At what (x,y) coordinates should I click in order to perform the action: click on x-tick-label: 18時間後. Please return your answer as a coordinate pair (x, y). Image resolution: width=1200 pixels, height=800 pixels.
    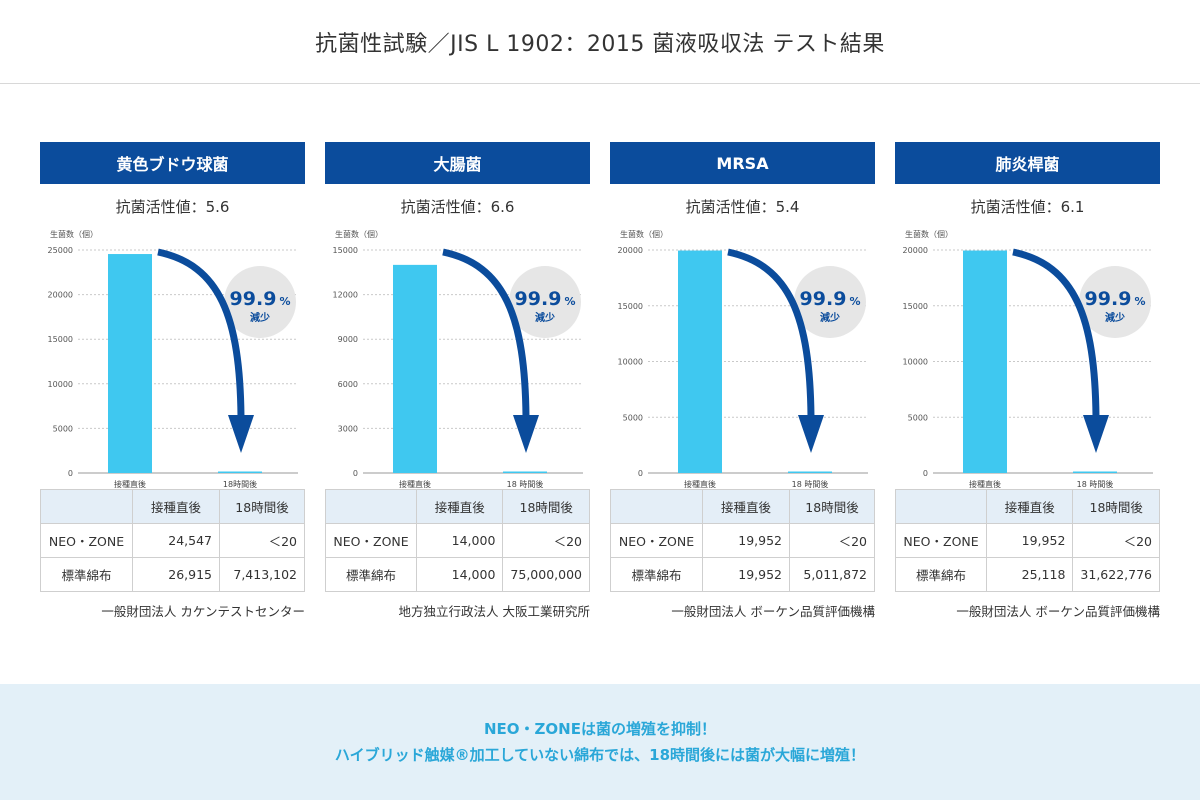
    Looking at the image, I should click on (240, 484).